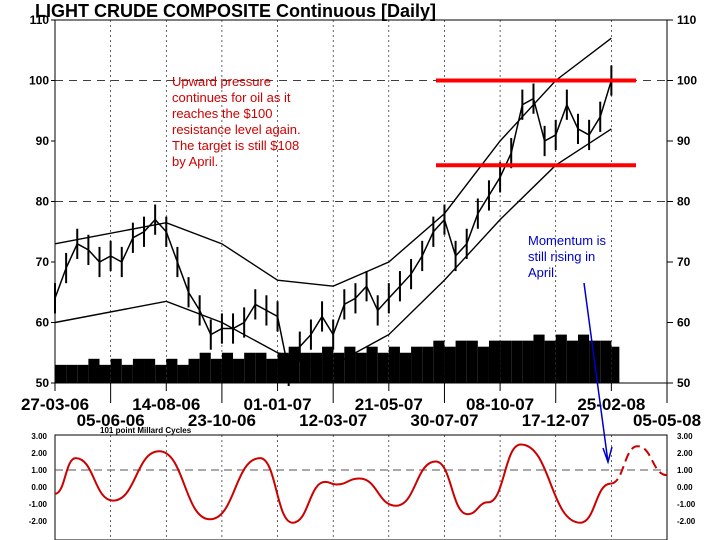 The image size is (720, 540). What do you see at coordinates (536, 123) in the screenshot?
I see `resistance-lines` at bounding box center [536, 123].